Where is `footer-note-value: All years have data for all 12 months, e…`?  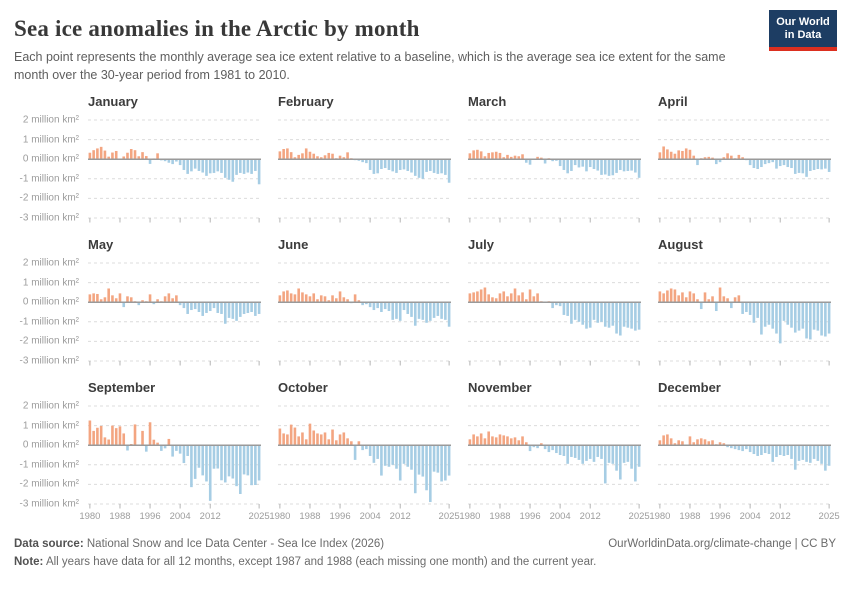 footer-note-value: All years have data for all 12 months, e… is located at coordinates (320, 562).